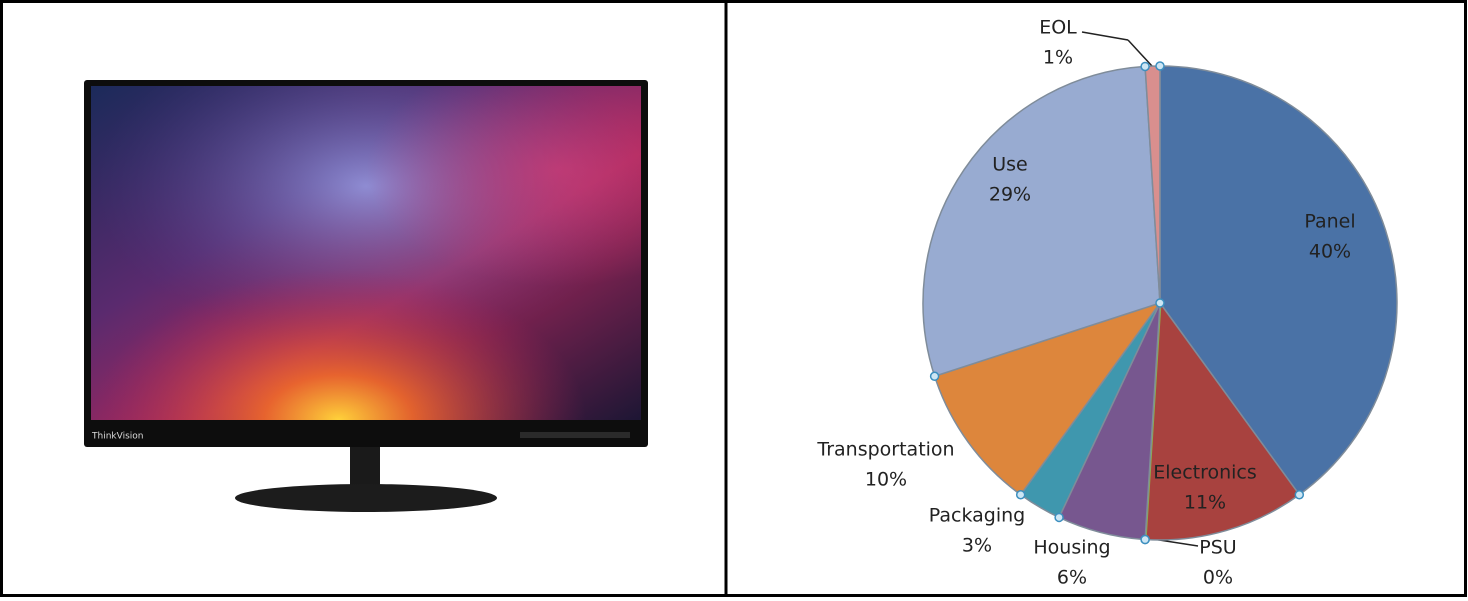 Image resolution: width=1468 pixels, height=601 pixels. Describe the element at coordinates (1010, 165) in the screenshot. I see `slice-label: Use` at that location.